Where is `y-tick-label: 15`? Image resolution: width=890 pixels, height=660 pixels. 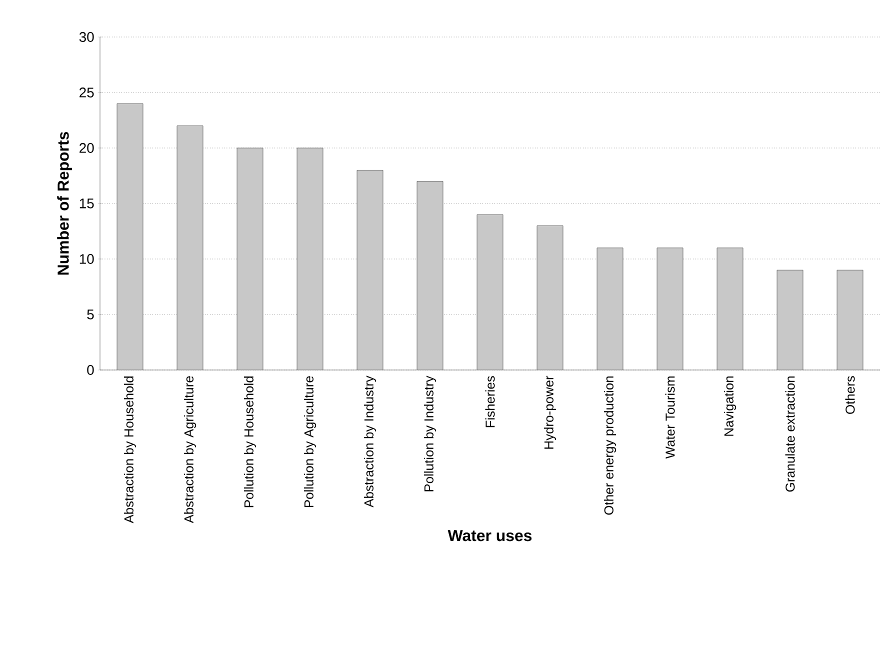
y-tick-label: 15 is located at coordinates (87, 203).